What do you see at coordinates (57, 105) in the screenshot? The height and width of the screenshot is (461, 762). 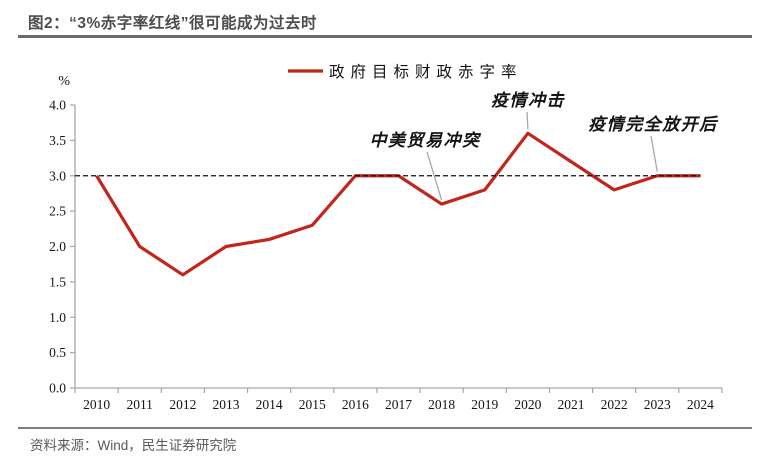 I see `y-tick-label: 4.0` at bounding box center [57, 105].